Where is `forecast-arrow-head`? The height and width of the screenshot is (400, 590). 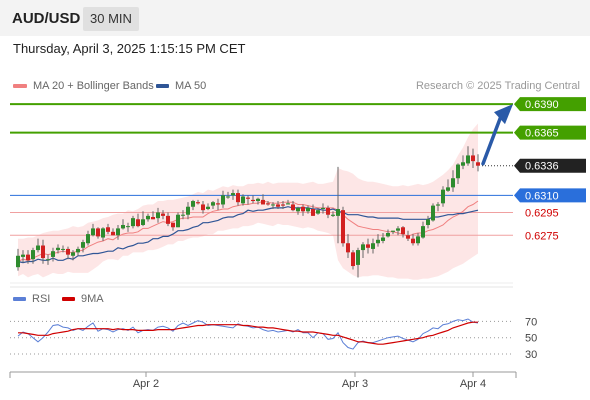 forecast-arrow-head is located at coordinates (503, 114).